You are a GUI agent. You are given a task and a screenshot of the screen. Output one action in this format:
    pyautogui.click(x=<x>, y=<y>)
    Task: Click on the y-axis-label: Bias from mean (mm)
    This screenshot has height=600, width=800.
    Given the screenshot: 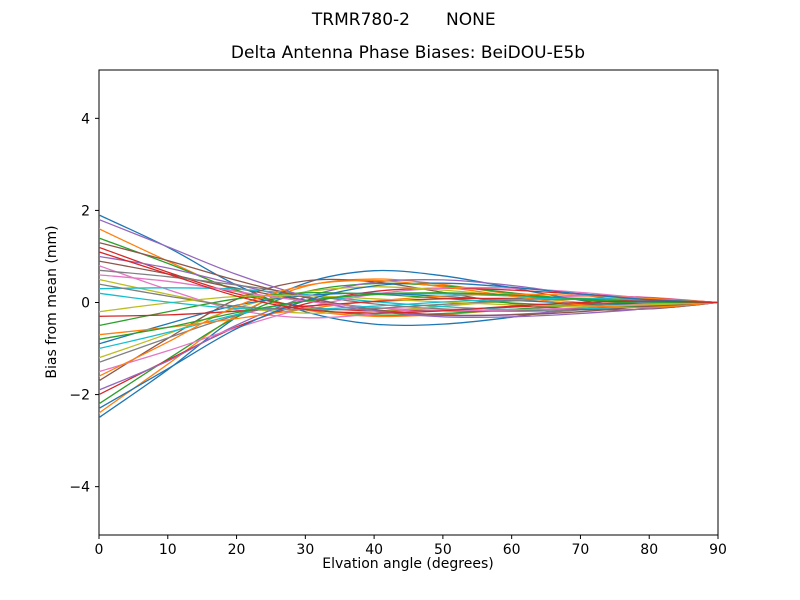 What is the action you would take?
    pyautogui.click(x=52, y=301)
    